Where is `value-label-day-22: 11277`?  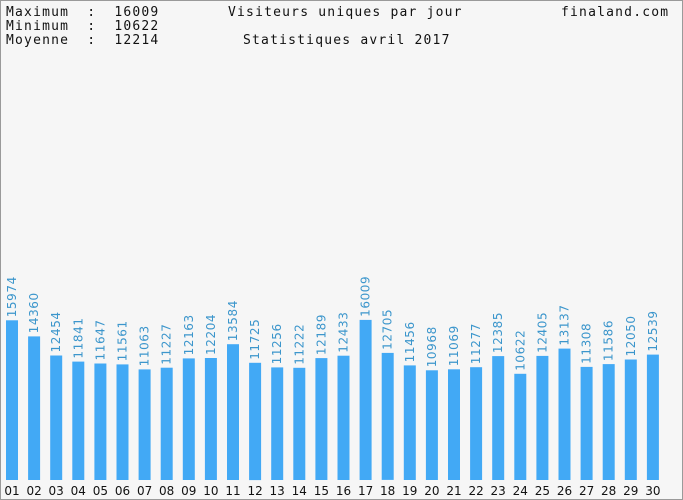 value-label-day-22: 11277 is located at coordinates (476, 343).